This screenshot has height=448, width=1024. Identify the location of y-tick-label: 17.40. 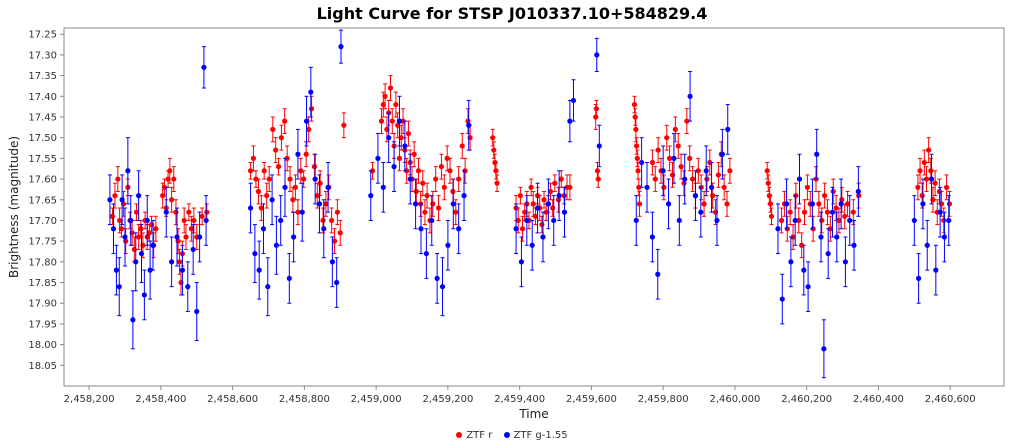
(42, 97).